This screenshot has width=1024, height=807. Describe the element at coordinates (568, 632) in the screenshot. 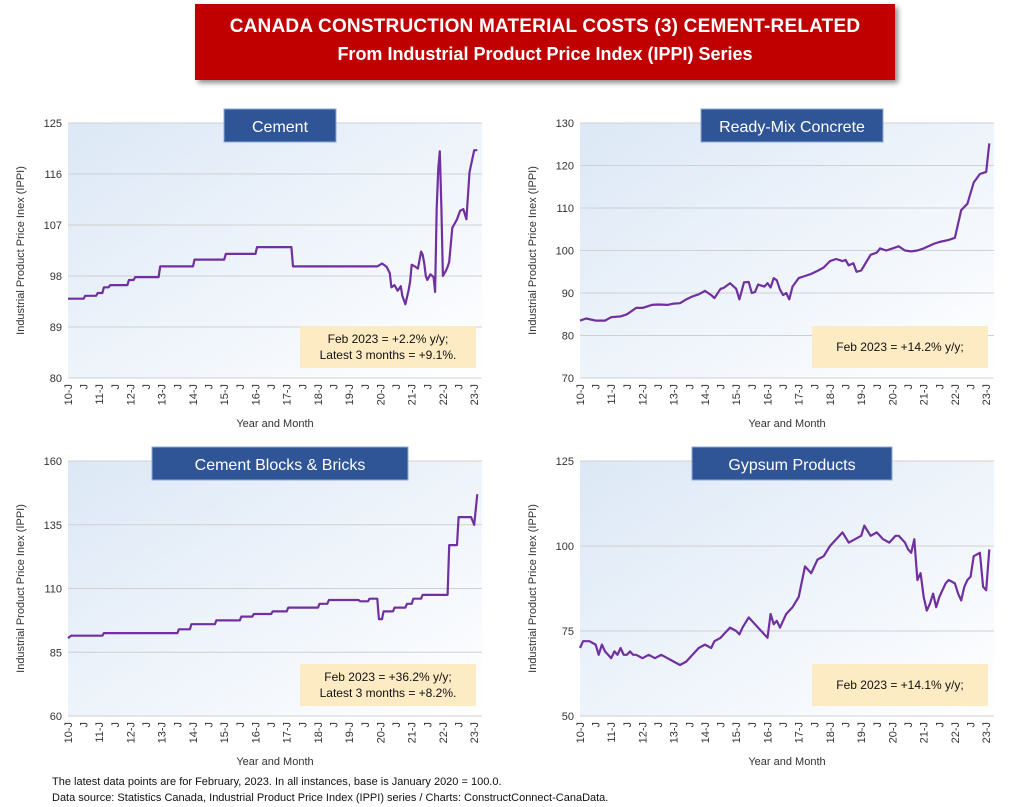

I see `c3-y-tick-label: 75` at that location.